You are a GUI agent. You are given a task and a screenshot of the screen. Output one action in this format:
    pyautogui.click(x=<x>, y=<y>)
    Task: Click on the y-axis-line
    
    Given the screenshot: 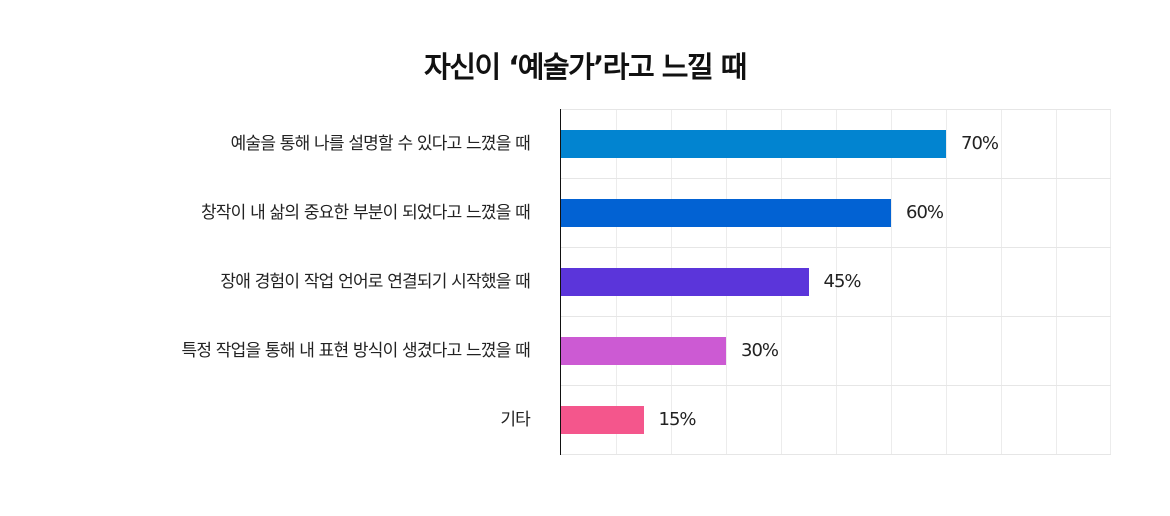 What is the action you would take?
    pyautogui.click(x=560, y=282)
    